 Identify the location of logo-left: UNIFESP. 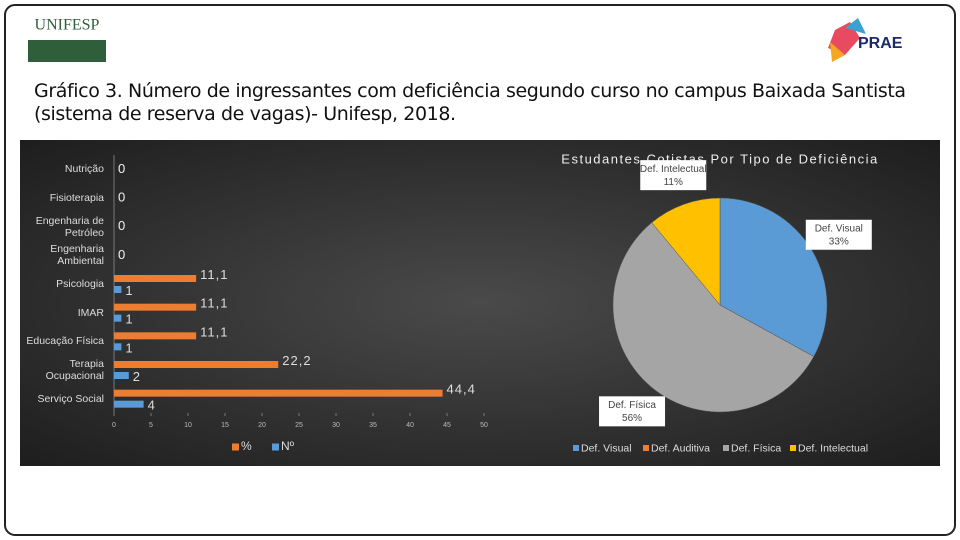
(67, 25).